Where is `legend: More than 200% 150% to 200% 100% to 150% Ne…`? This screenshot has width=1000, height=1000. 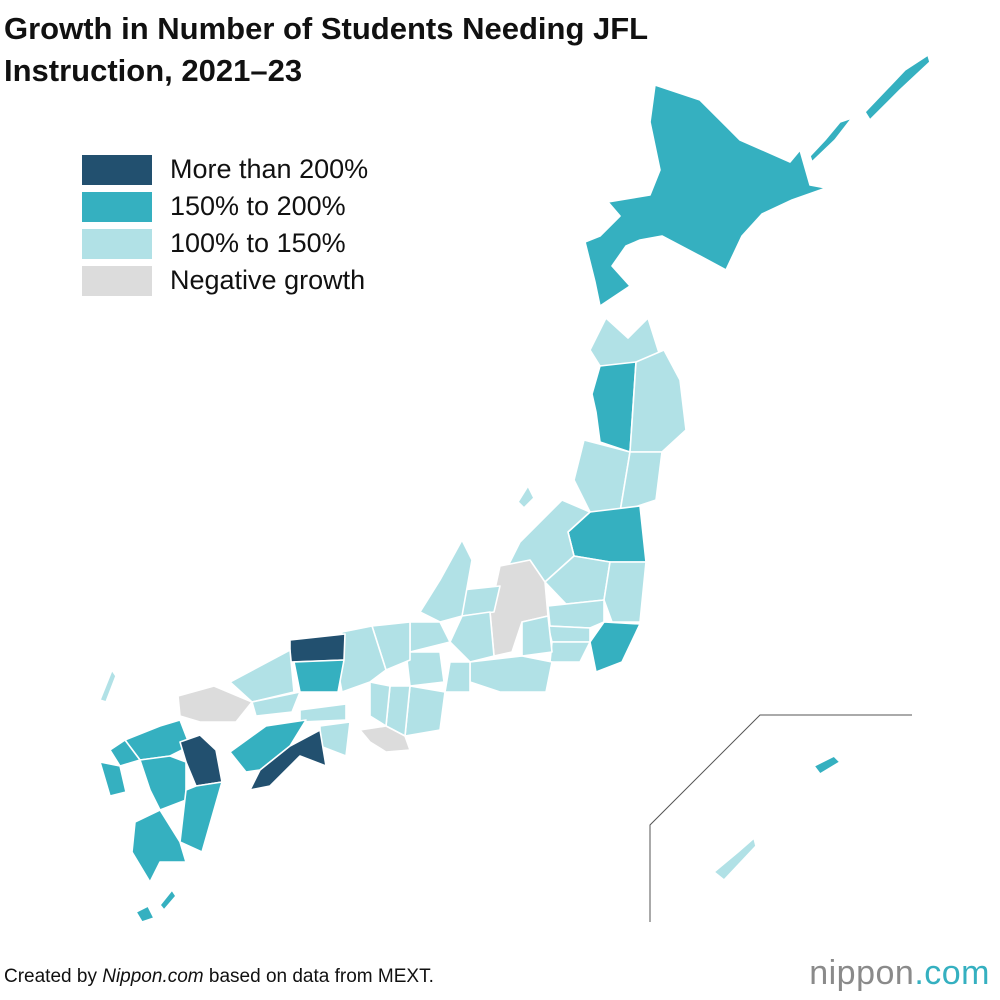 legend: More than 200% 150% to 200% 100% to 150% Ne… is located at coordinates (225, 225).